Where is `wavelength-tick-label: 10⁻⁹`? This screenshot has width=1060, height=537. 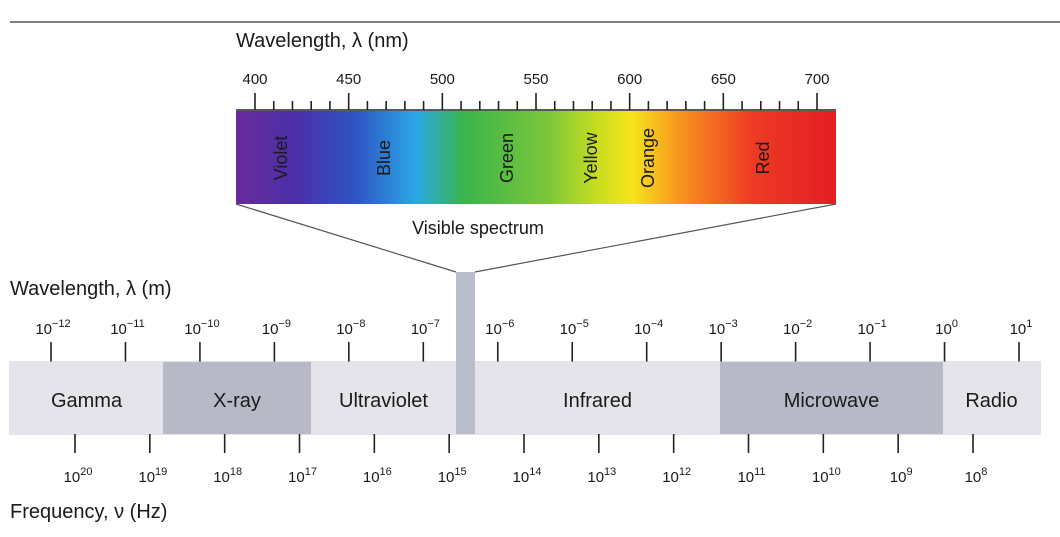 wavelength-tick-label: 10⁻⁹ is located at coordinates (276, 328).